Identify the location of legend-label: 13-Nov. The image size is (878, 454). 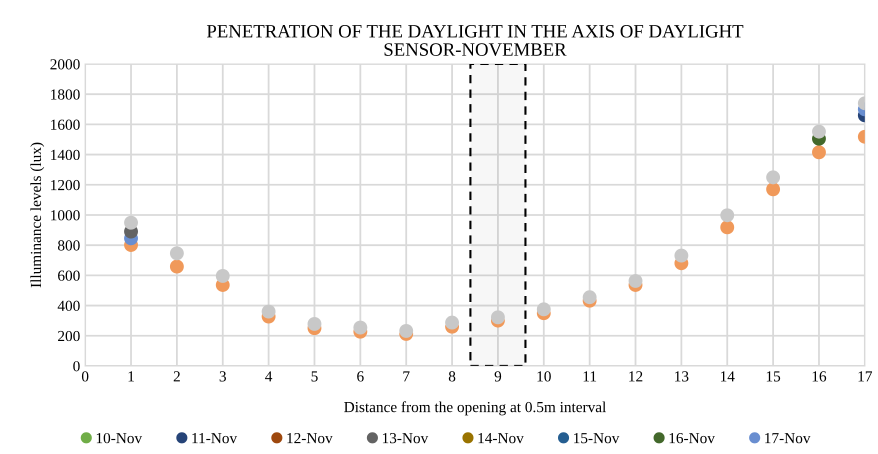
(405, 438).